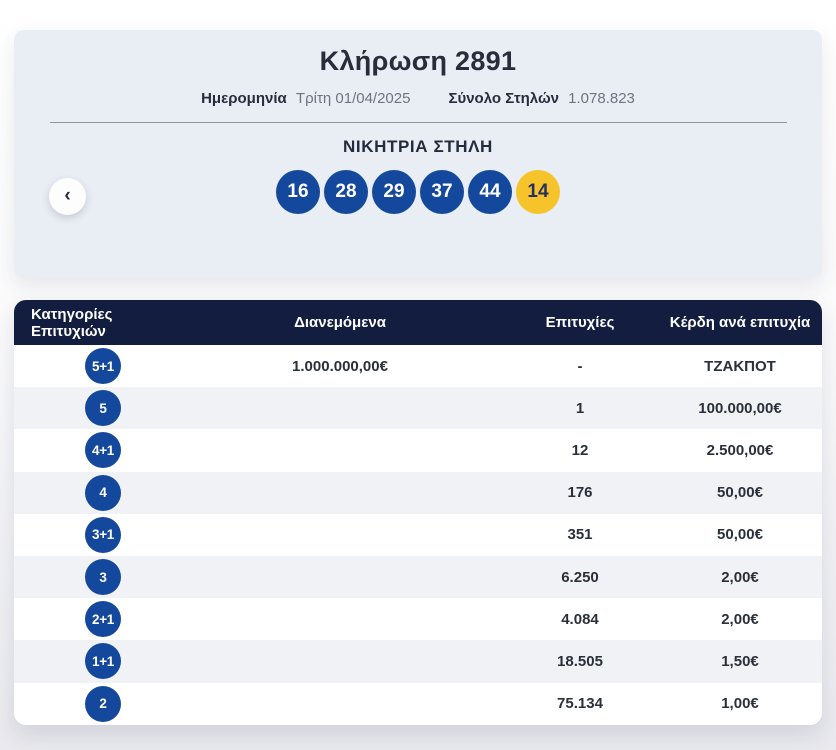 The width and height of the screenshot is (836, 750). I want to click on table-row: 4 176 50,00€, so click(418, 492).